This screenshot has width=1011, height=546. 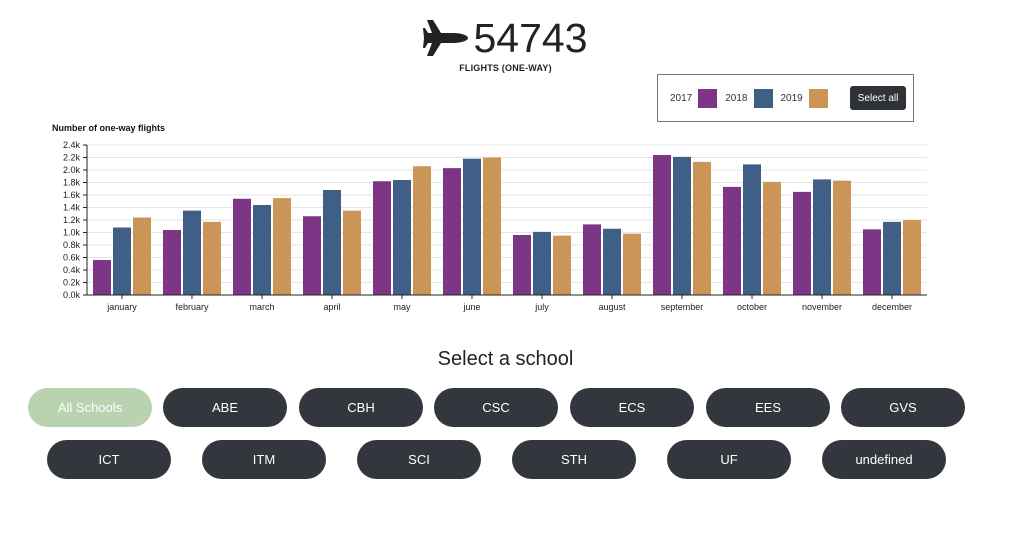 I want to click on school-button-all-schools: All Schools, so click(x=90, y=407).